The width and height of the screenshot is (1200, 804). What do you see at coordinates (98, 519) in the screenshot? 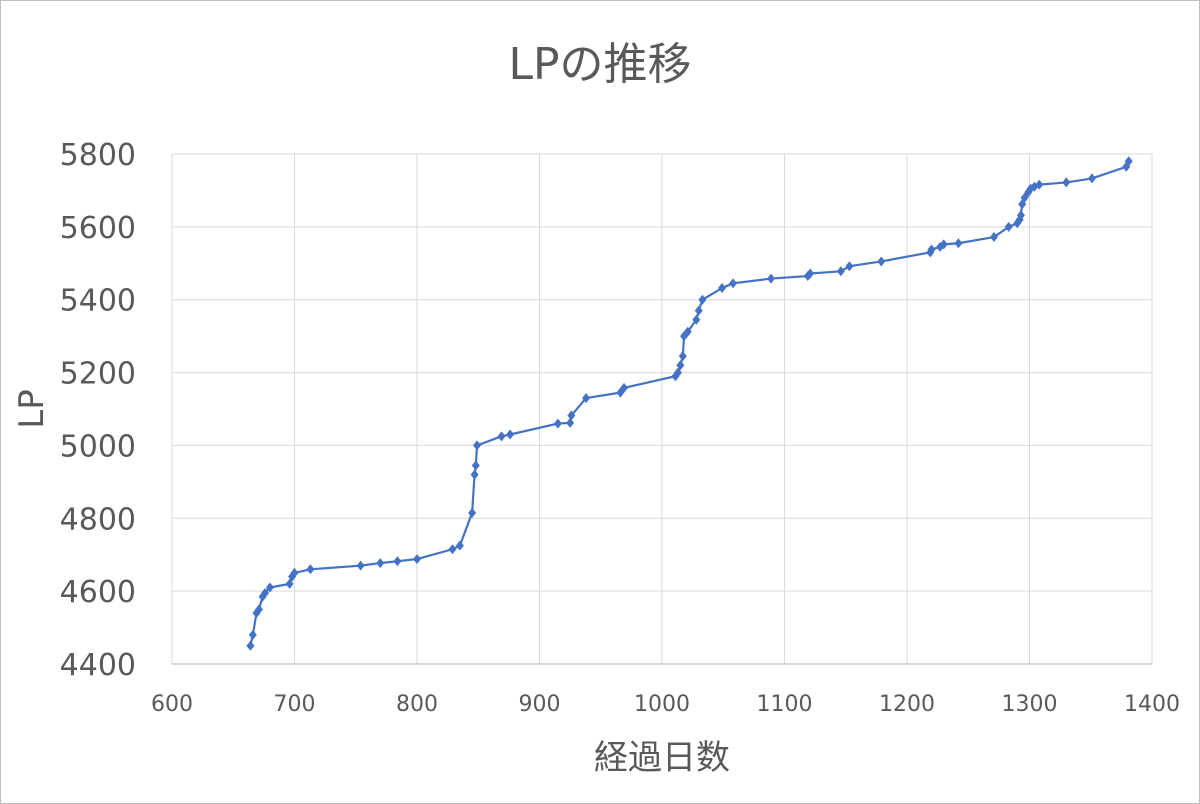
I see `y-tick-label: 4800` at bounding box center [98, 519].